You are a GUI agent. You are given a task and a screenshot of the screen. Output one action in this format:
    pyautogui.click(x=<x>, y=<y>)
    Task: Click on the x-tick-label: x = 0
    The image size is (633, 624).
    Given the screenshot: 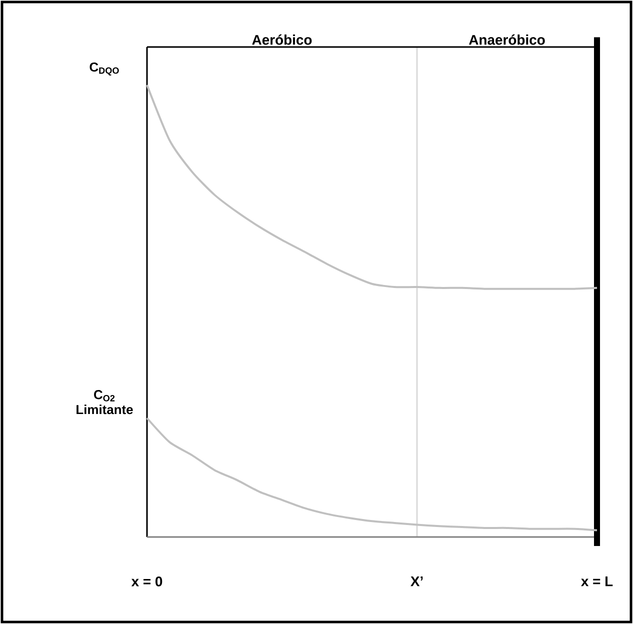 What is the action you would take?
    pyautogui.click(x=146, y=581)
    